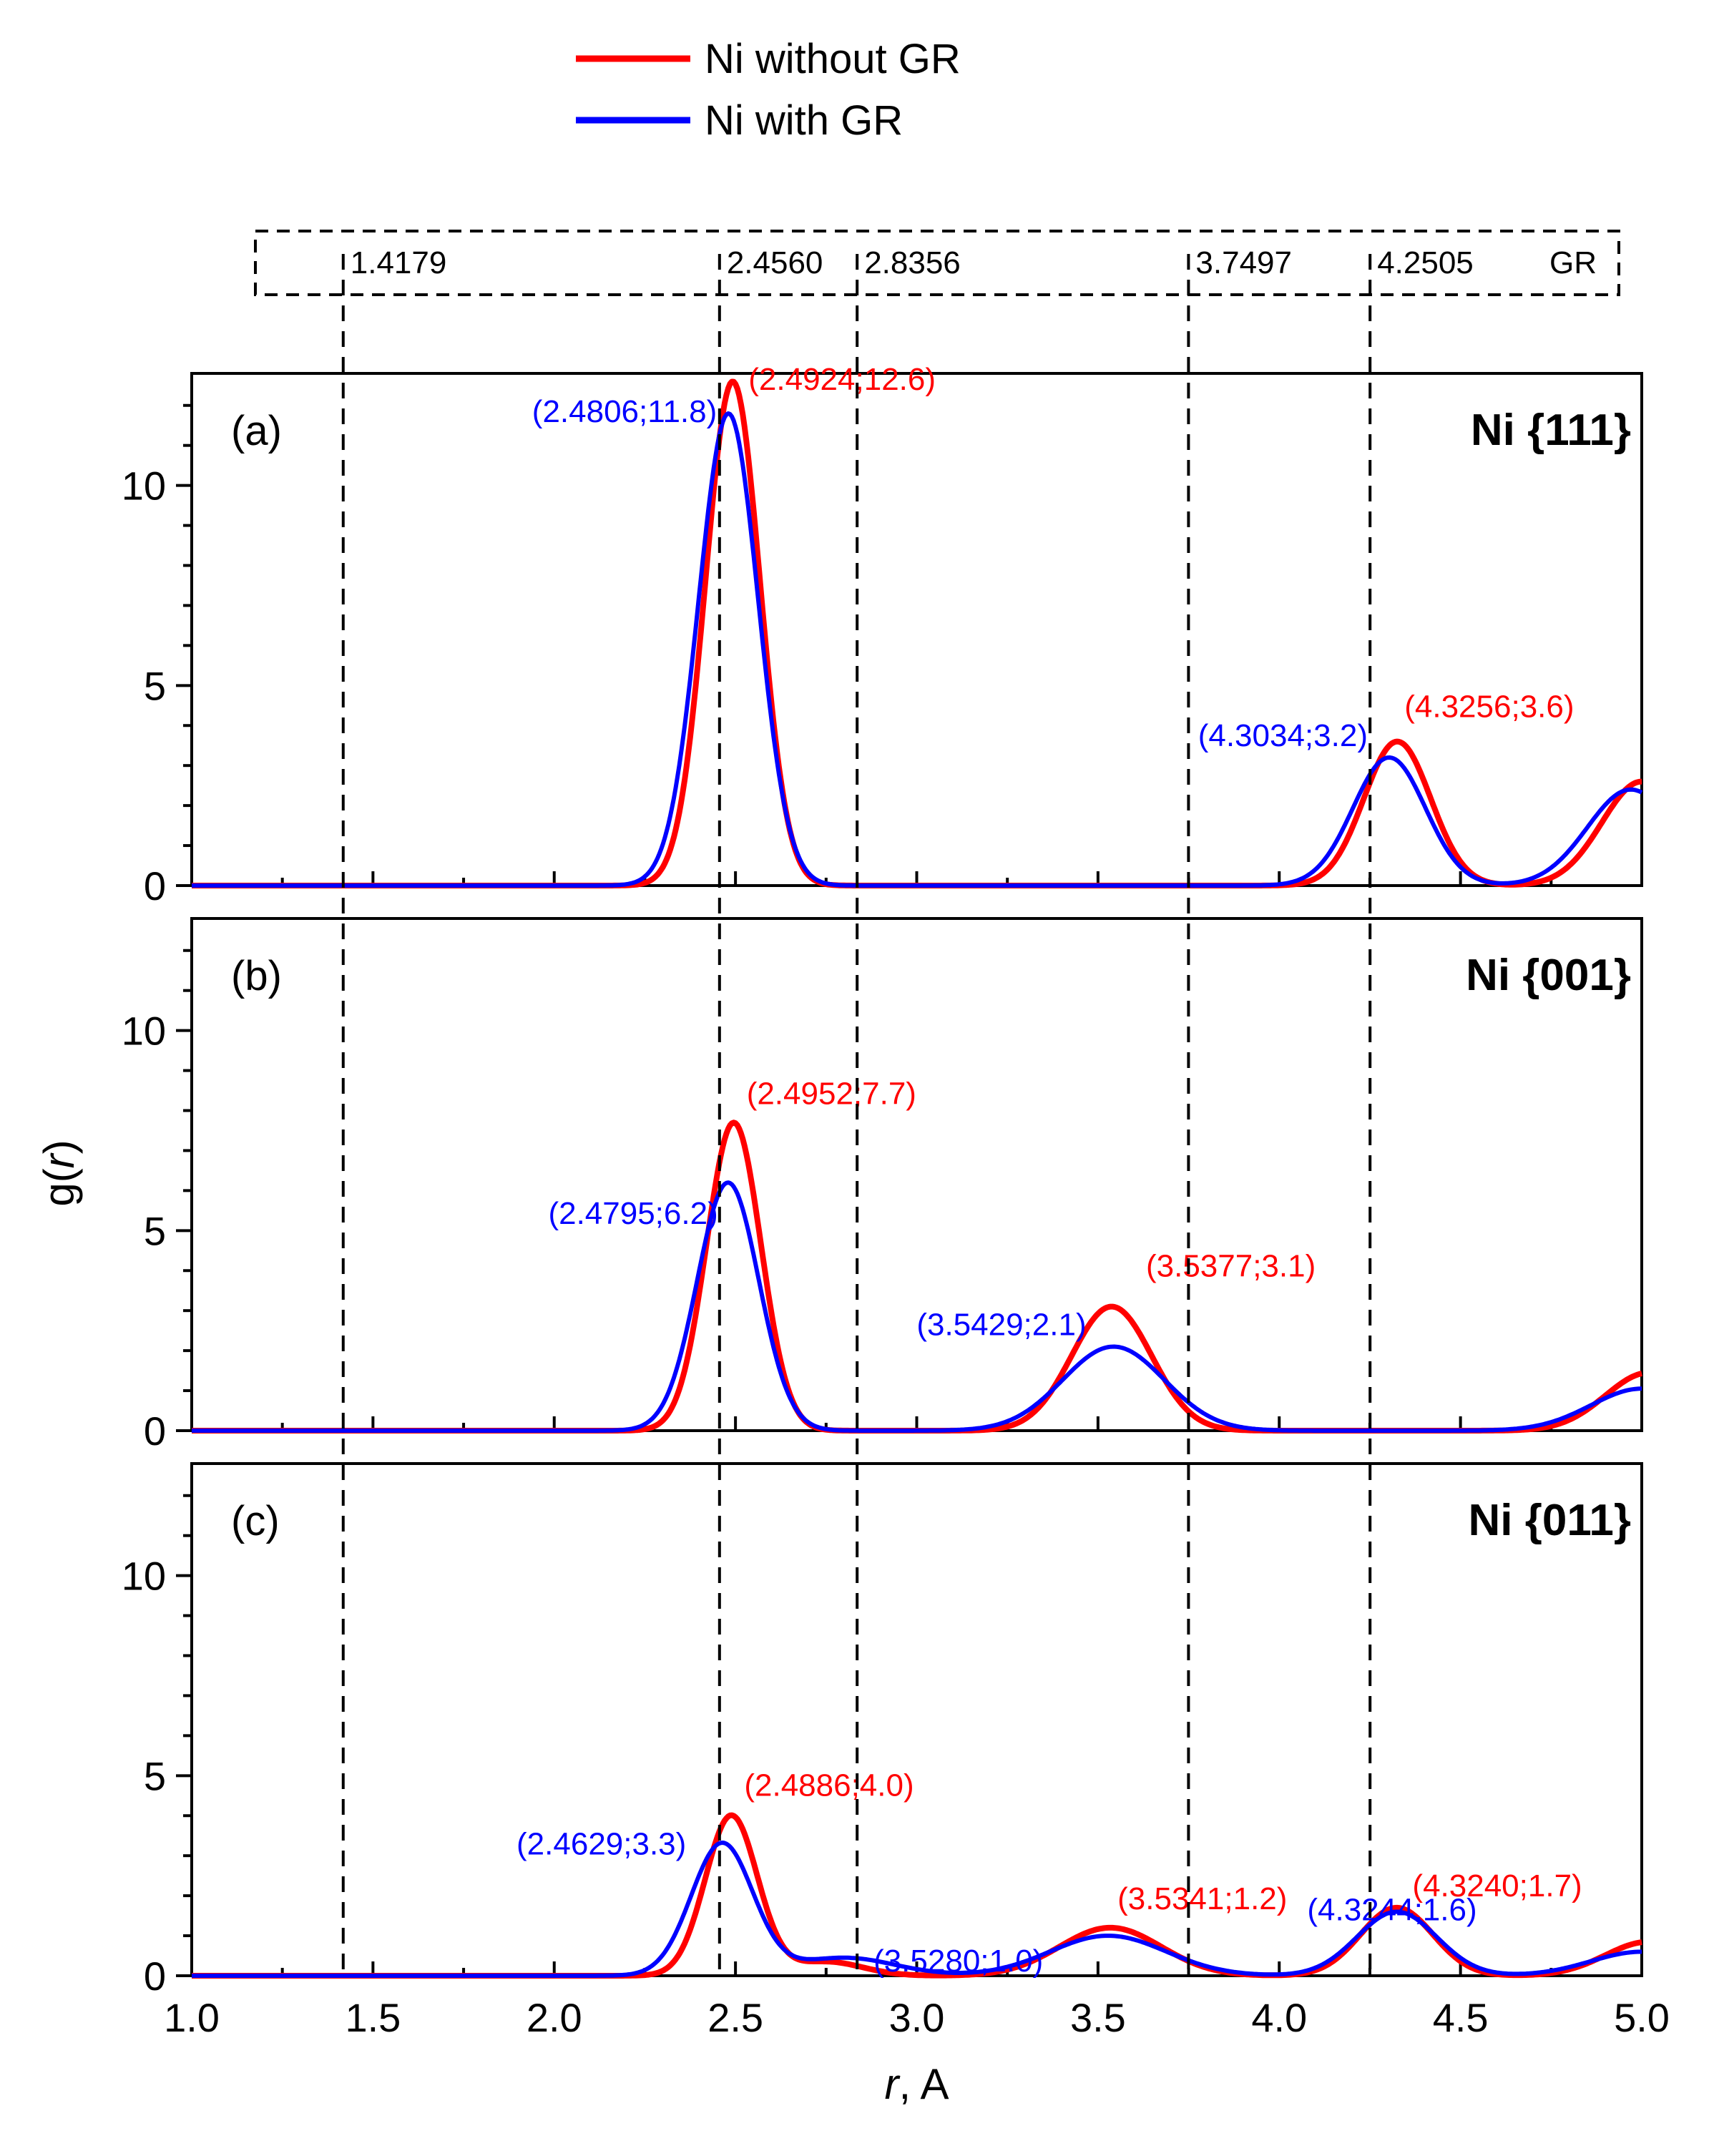 This screenshot has height=2156, width=1714. Describe the element at coordinates (1279, 2017) in the screenshot. I see `x-tick-label: 4.0` at that location.